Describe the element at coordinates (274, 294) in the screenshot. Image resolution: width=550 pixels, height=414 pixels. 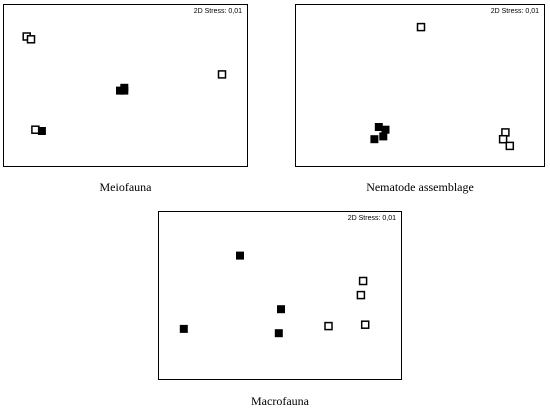
I see `plot-area-macrofauna` at that location.